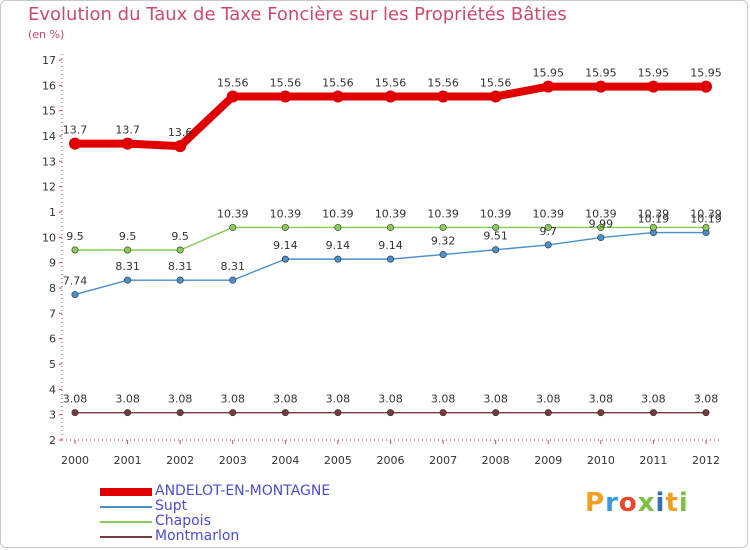 Image resolution: width=750 pixels, height=550 pixels. What do you see at coordinates (52, 313) in the screenshot?
I see `y-tick-label: 7` at bounding box center [52, 313].